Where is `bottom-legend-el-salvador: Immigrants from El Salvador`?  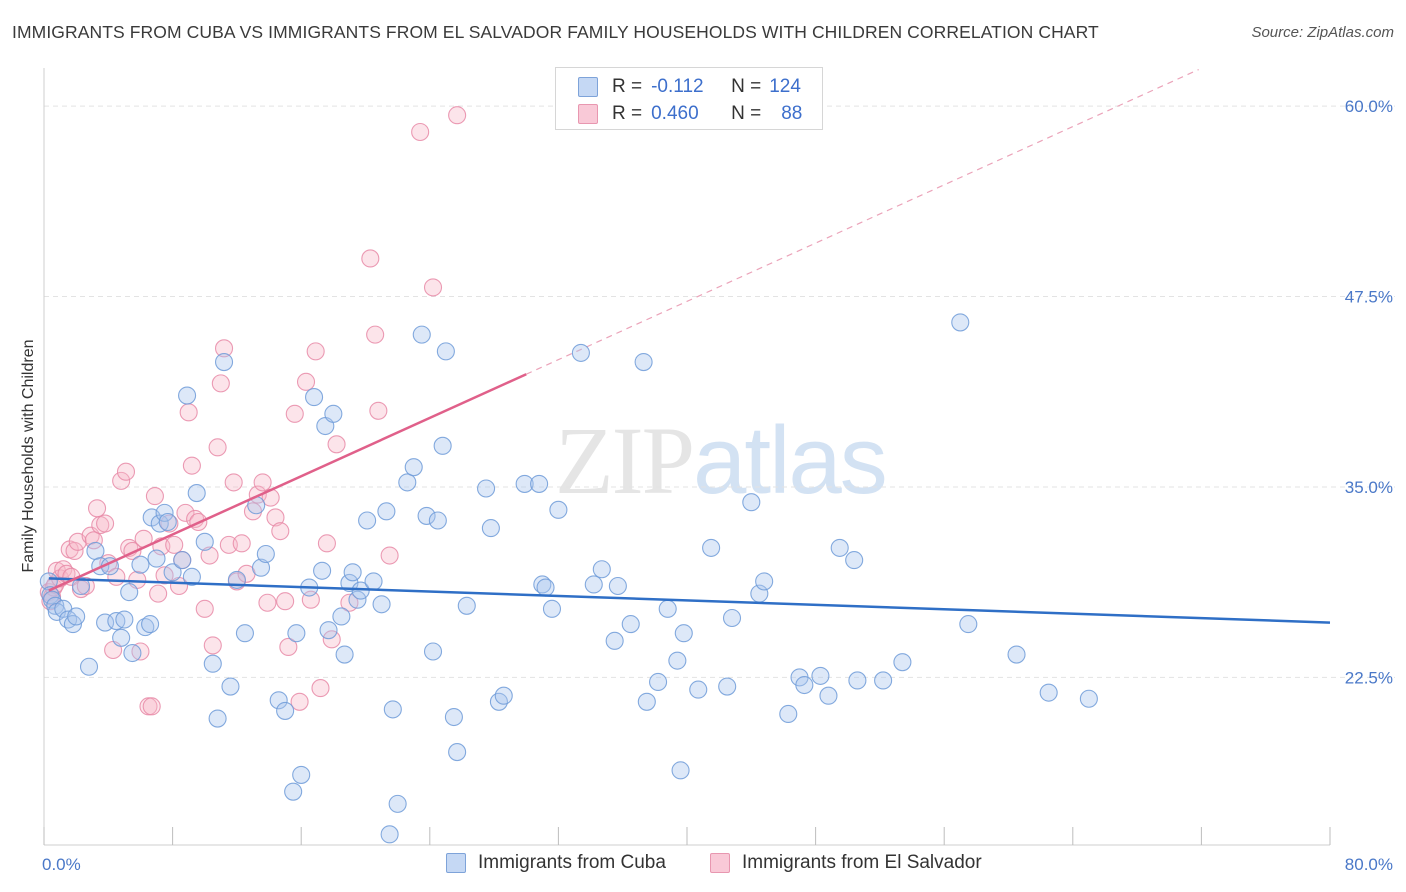 bottom-legend-el-salvador: Immigrants from El Salvador is located at coordinates (846, 863).